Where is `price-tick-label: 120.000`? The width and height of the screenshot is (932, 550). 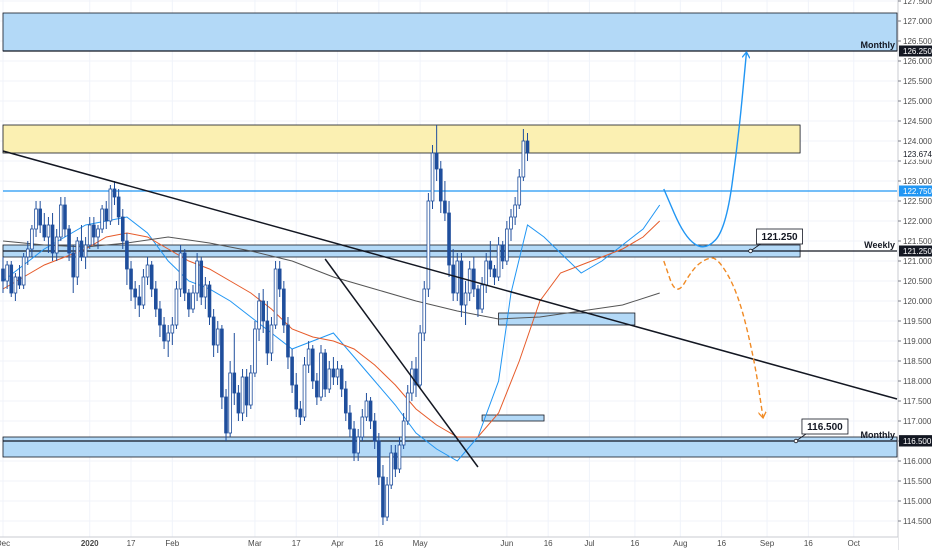 price-tick-label: 120.000 is located at coordinates (917, 301).